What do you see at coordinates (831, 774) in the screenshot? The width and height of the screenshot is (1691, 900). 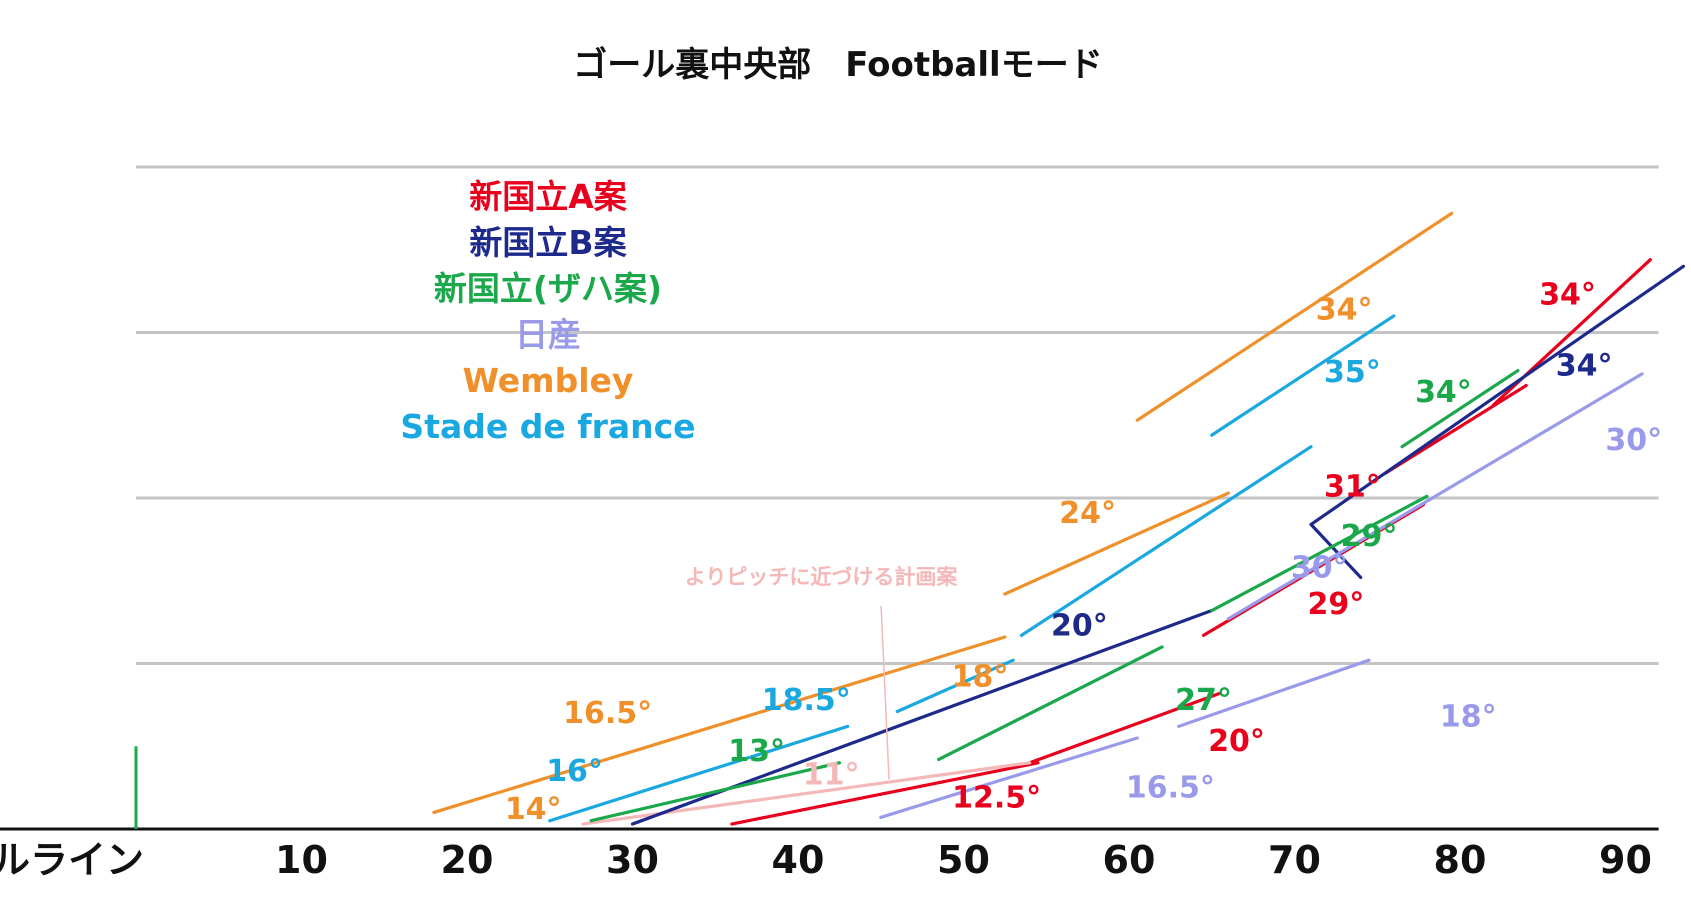 I see `angle-label: 11°` at bounding box center [831, 774].